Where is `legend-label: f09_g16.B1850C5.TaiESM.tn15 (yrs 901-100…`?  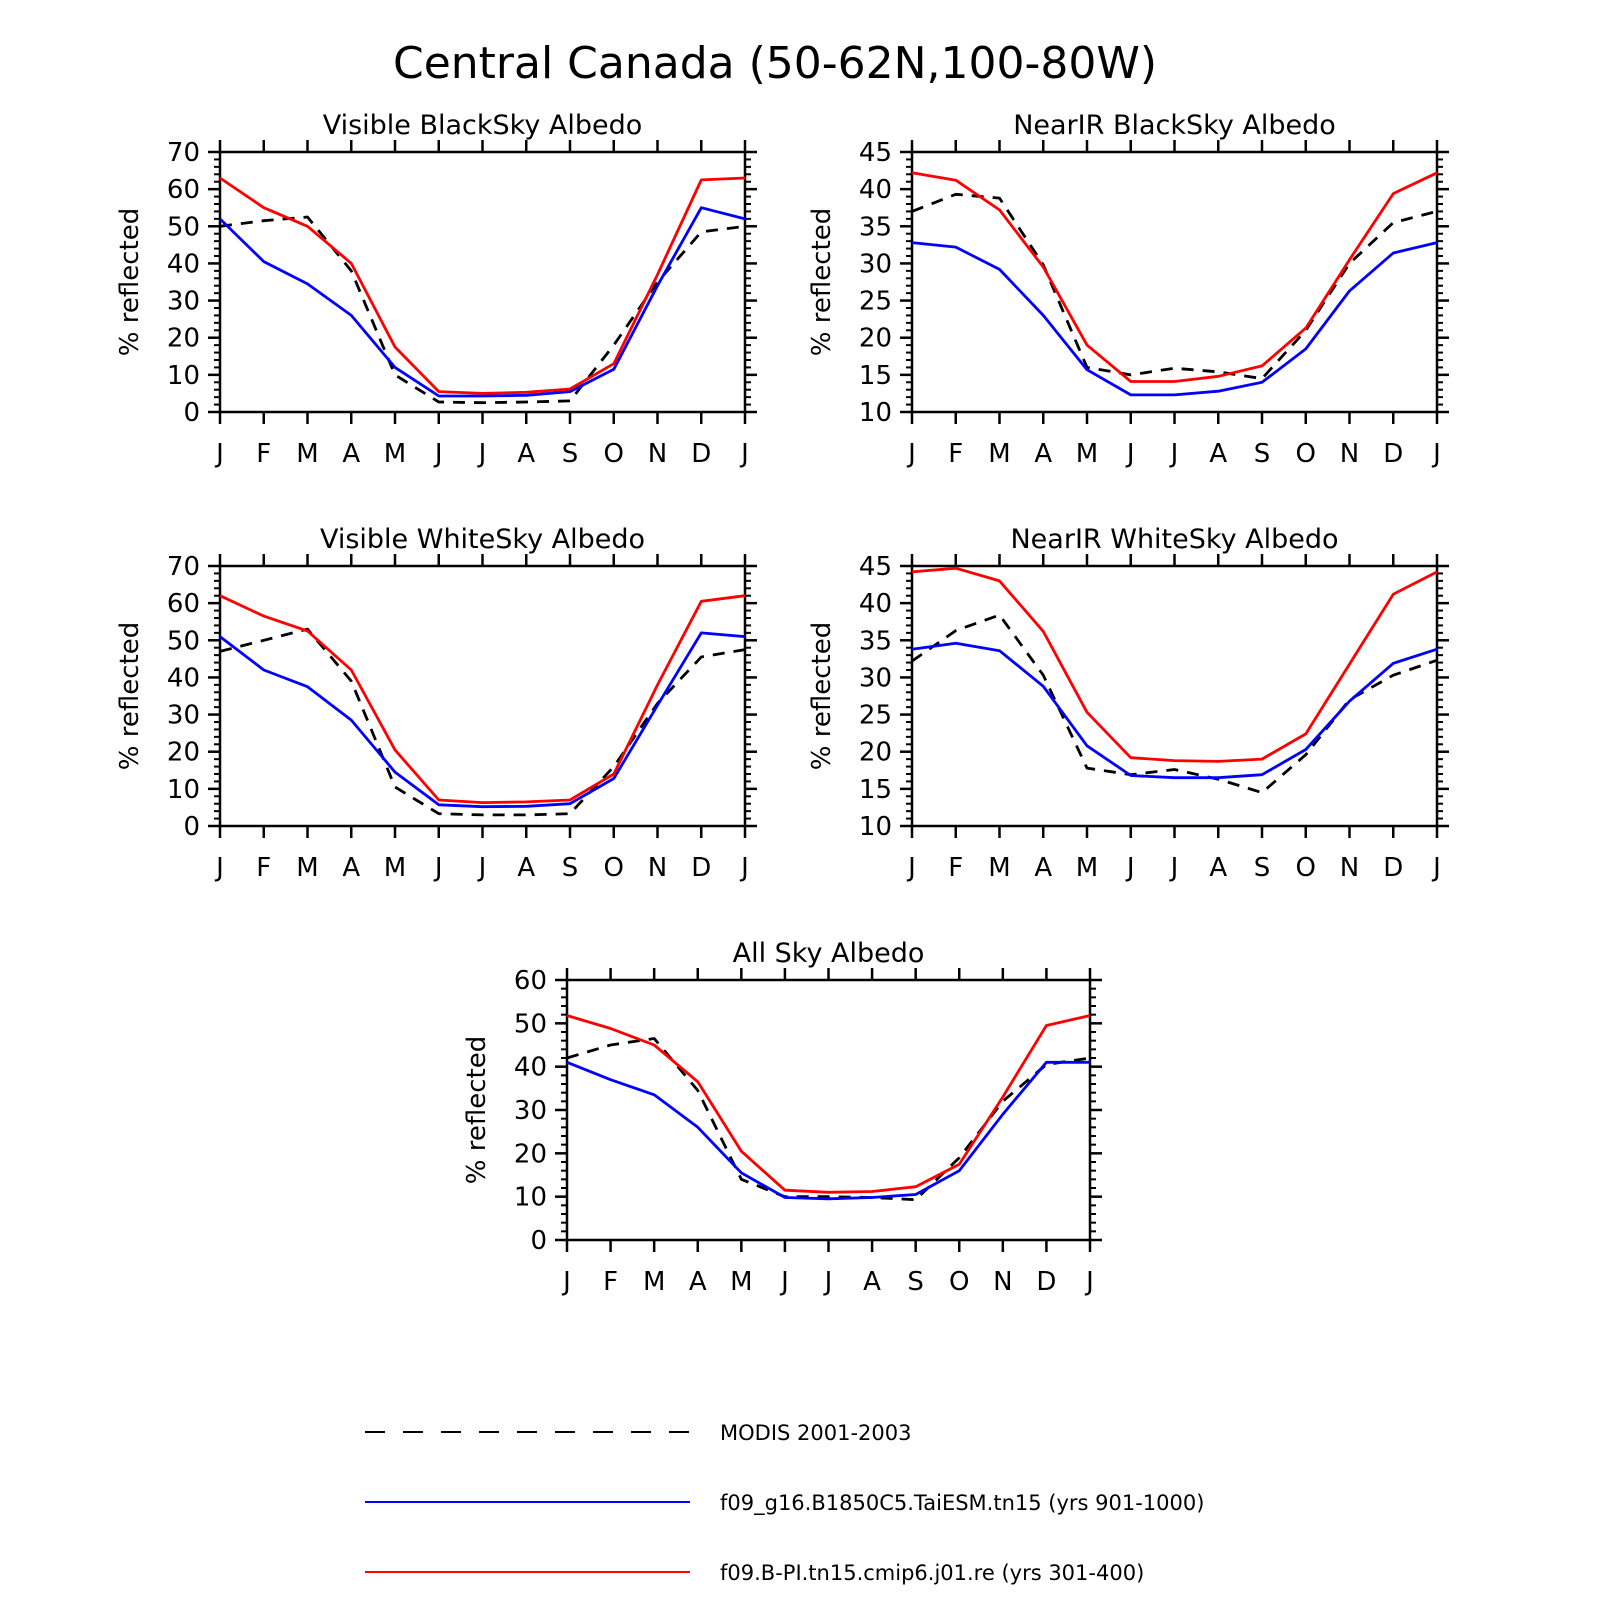
legend-label: f09_g16.B1850C5.TaiESM.tn15 (yrs 901-100… is located at coordinates (962, 1503).